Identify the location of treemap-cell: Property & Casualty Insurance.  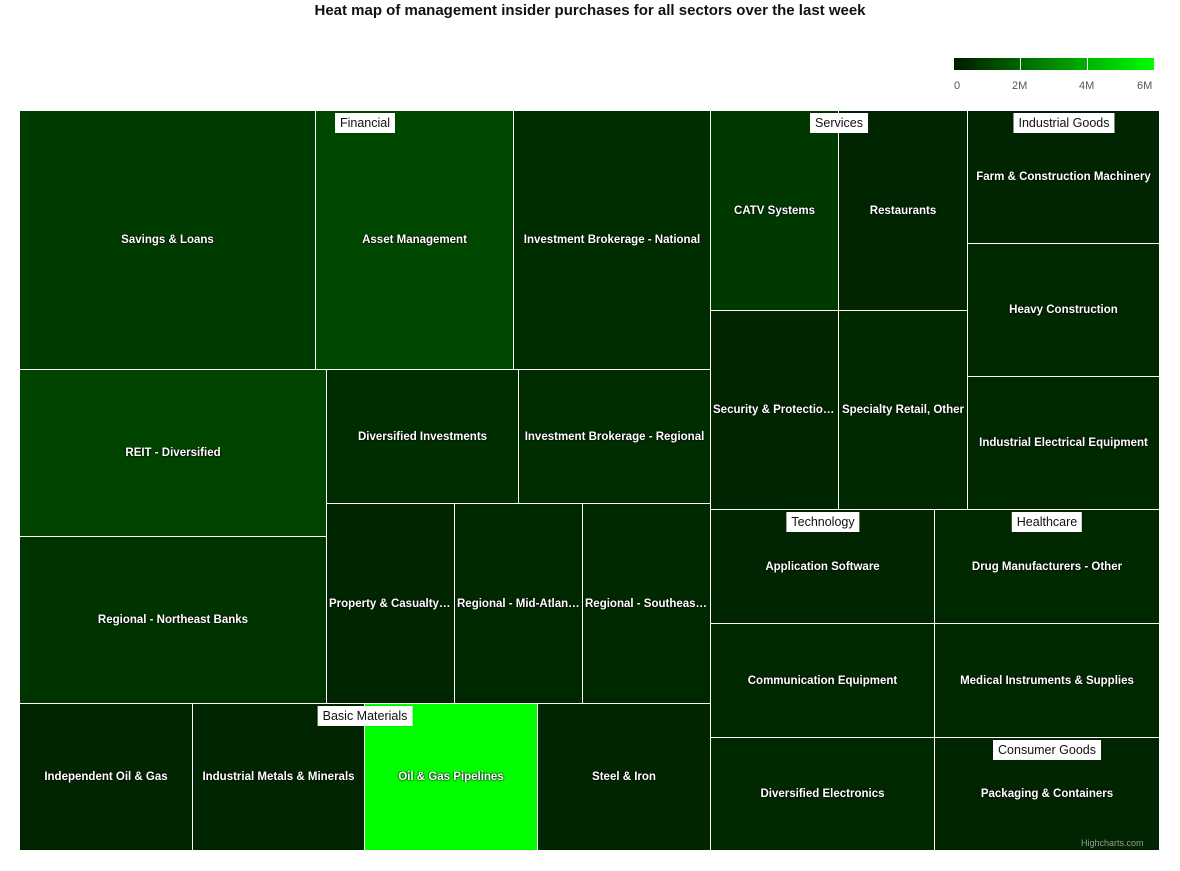
(391, 604).